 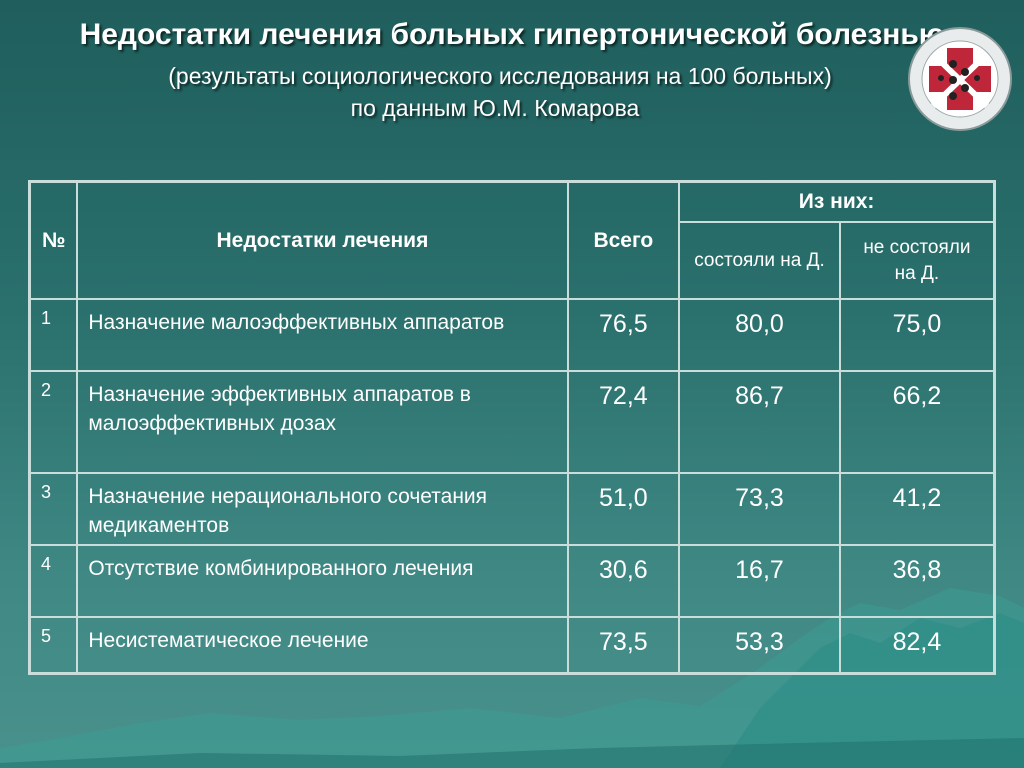 I want to click on row-number: 3, so click(x=53, y=509).